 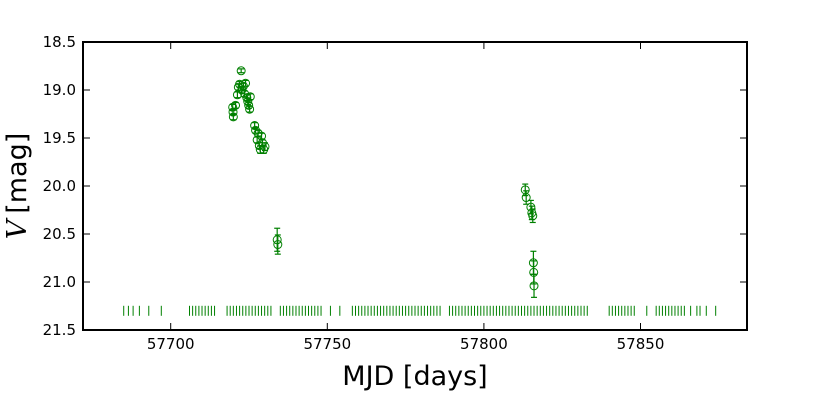 I want to click on x-tick-label: 57850, so click(x=641, y=344).